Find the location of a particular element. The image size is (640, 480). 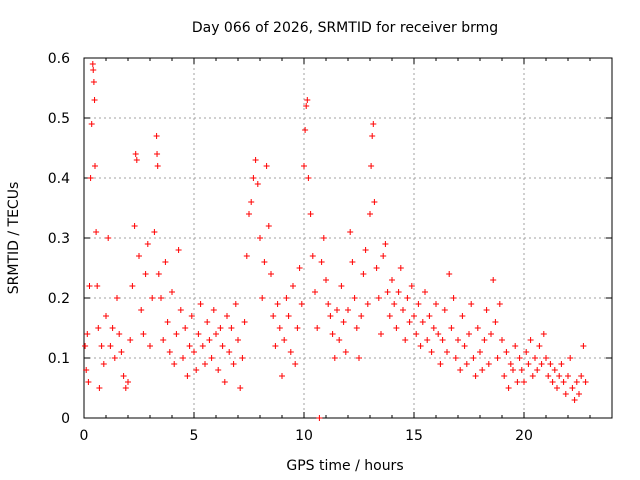

y-tick-label: 0.3 is located at coordinates (59, 239).